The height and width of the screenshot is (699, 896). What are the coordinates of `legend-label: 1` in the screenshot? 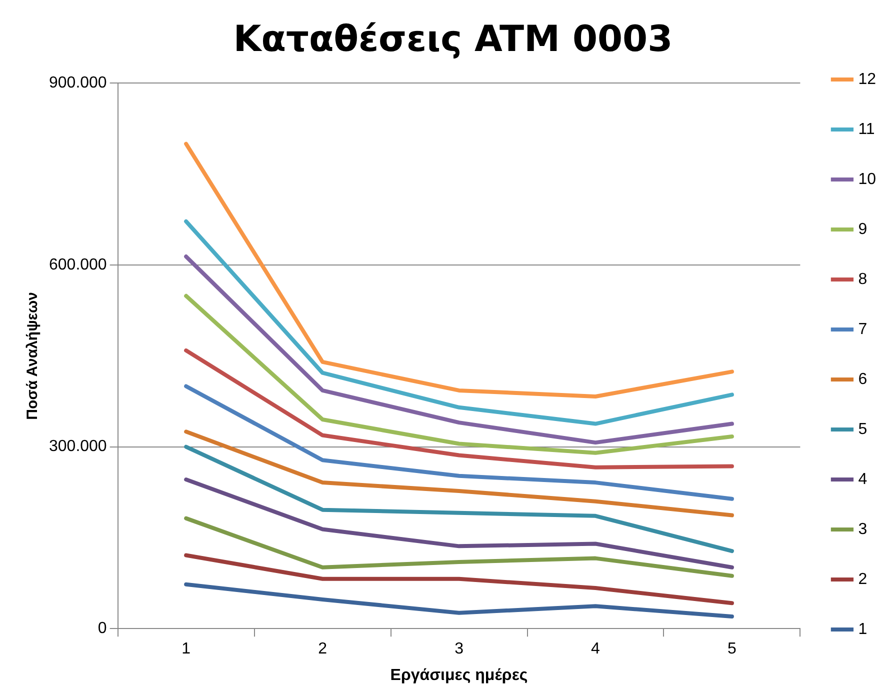 It's located at (863, 629).